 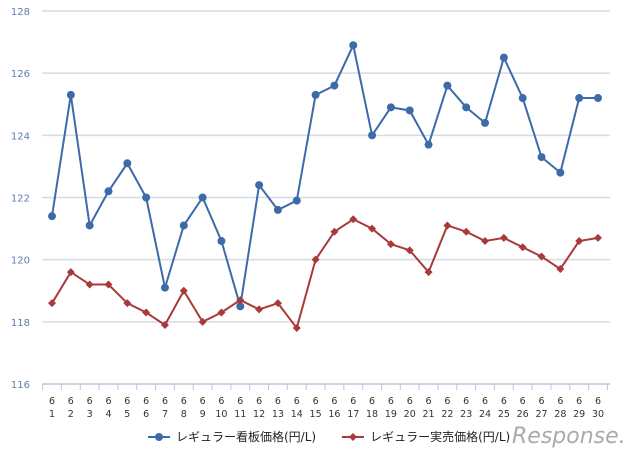 I want to click on x-tick-day: 10, so click(x=221, y=414).